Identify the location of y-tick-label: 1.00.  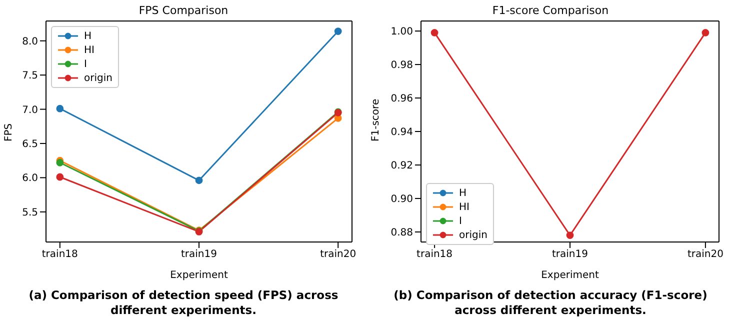
(401, 32).